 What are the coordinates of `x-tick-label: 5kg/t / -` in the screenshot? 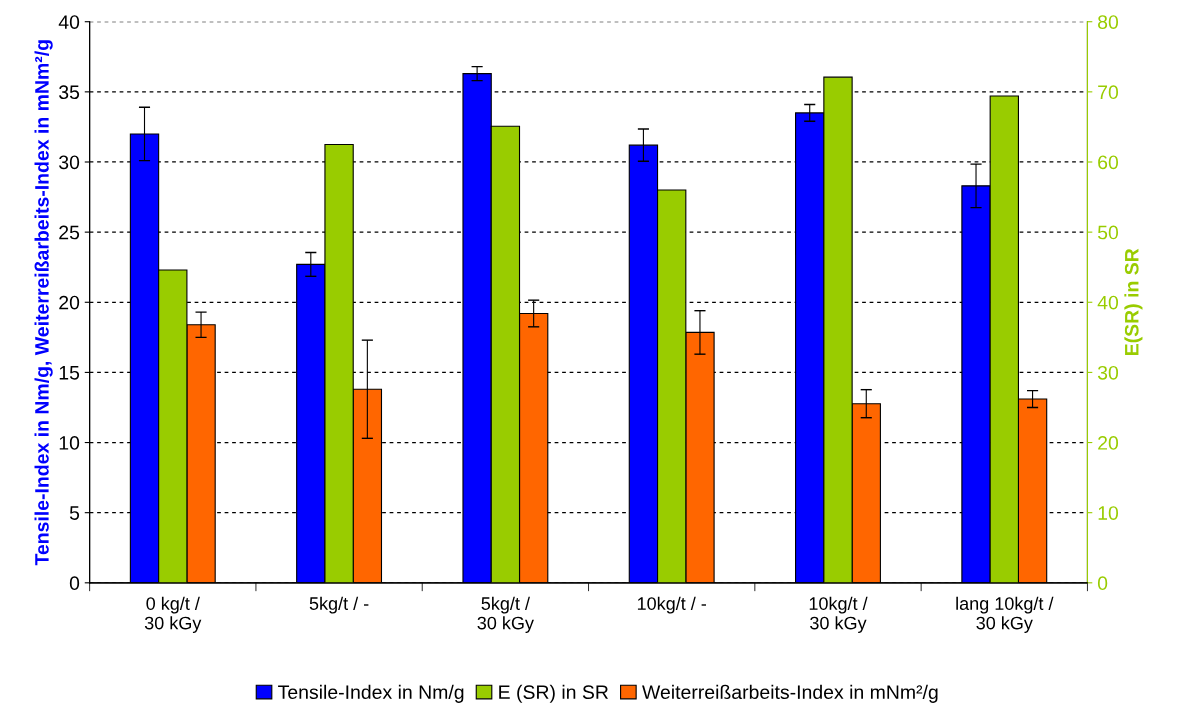 It's located at (339, 605).